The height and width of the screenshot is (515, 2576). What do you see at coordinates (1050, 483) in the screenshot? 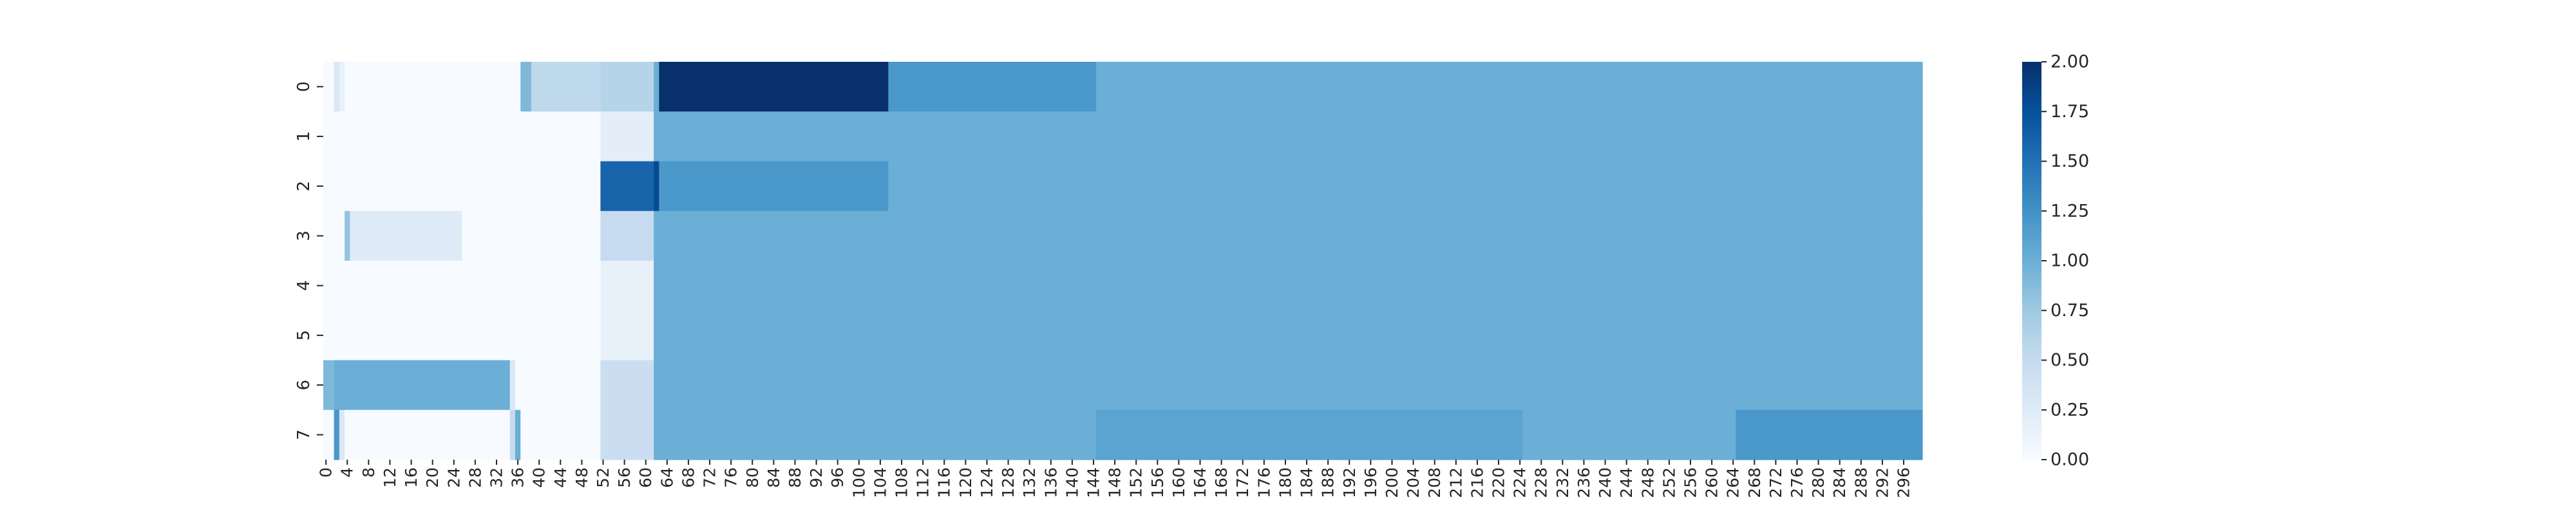
I see `x-tick-label: 136` at bounding box center [1050, 483].